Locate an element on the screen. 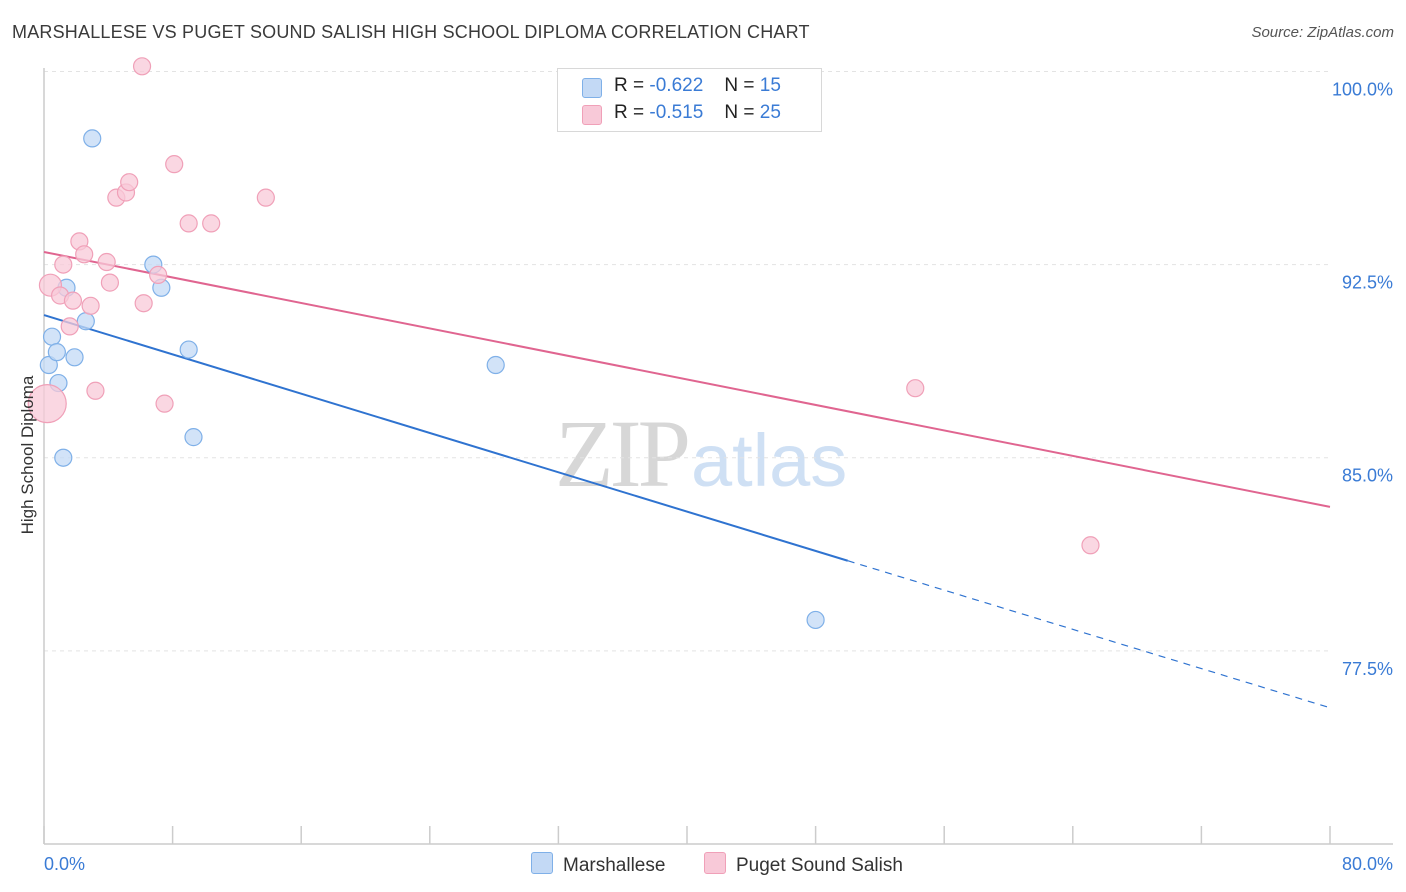  x-tick-label: 0.0% is located at coordinates (64, 864).